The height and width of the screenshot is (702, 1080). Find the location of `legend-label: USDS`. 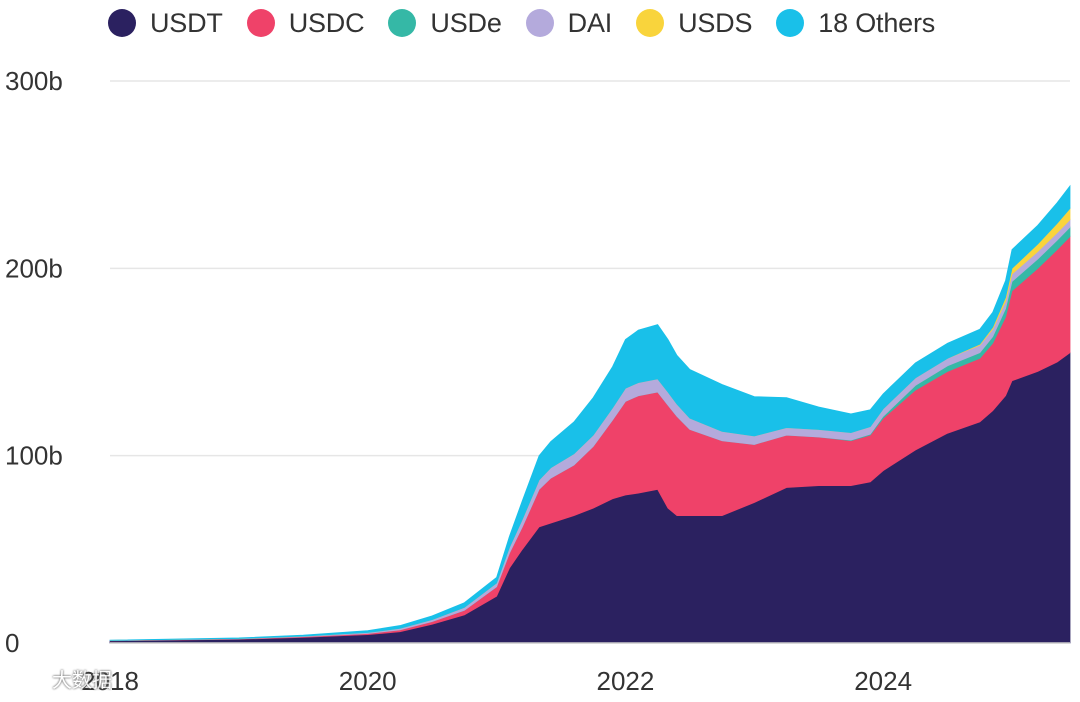

legend-label: USDS is located at coordinates (715, 22).